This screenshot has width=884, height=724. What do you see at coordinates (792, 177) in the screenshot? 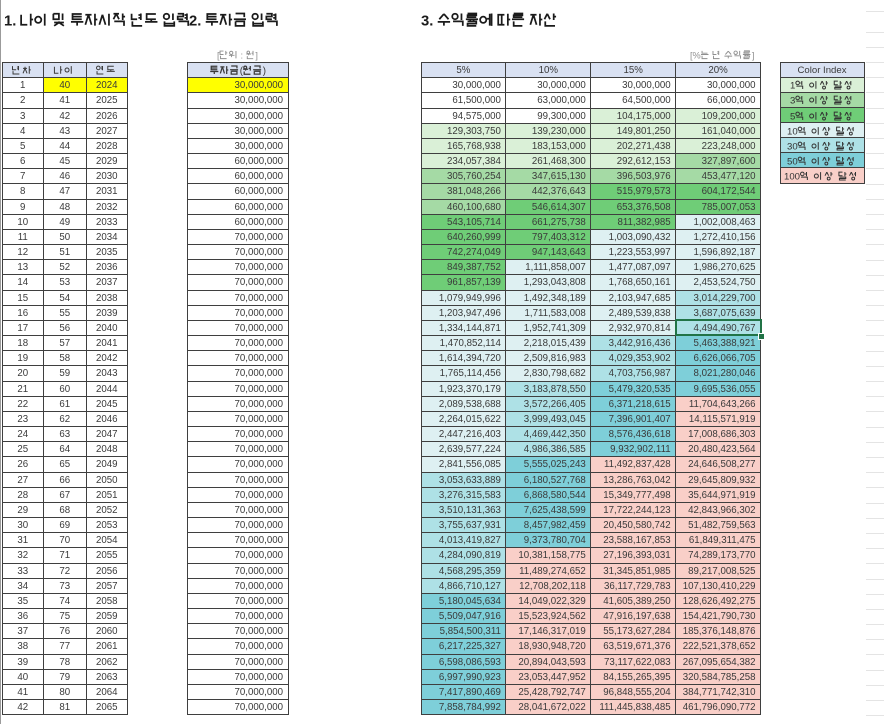
I see `svg-text: 100` at bounding box center [792, 177].